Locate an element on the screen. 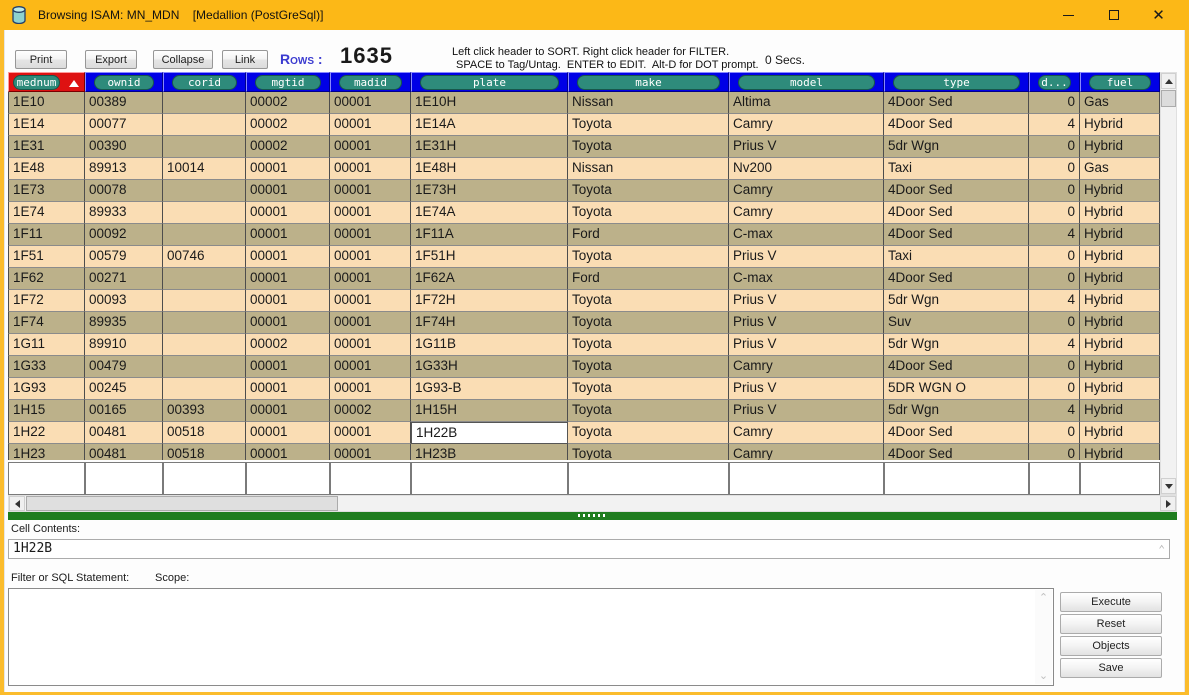 The height and width of the screenshot is (695, 1189). cell: 1F51 is located at coordinates (46, 257).